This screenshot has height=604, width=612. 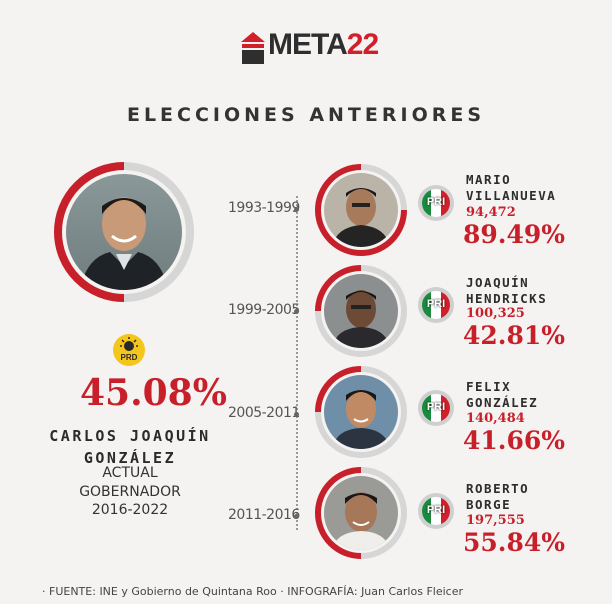 I want to click on votes: 100,325, so click(x=495, y=313).